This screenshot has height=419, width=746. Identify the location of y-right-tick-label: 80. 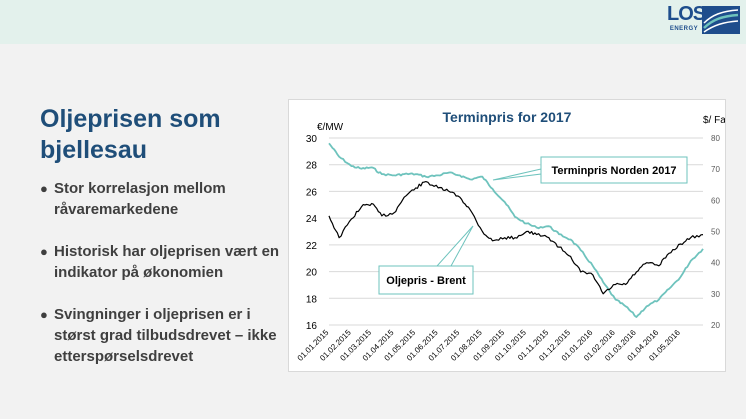
(715, 138).